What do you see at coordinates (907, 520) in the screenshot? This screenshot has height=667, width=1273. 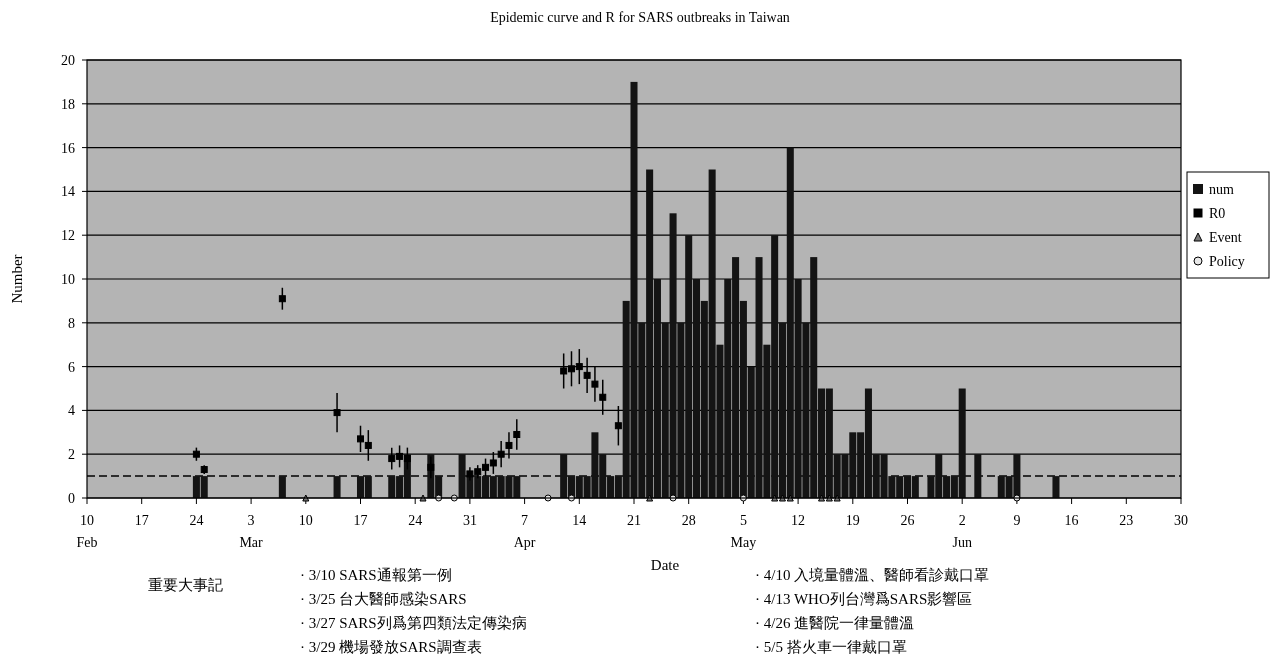 I see `x-tick-label: 26` at bounding box center [907, 520].